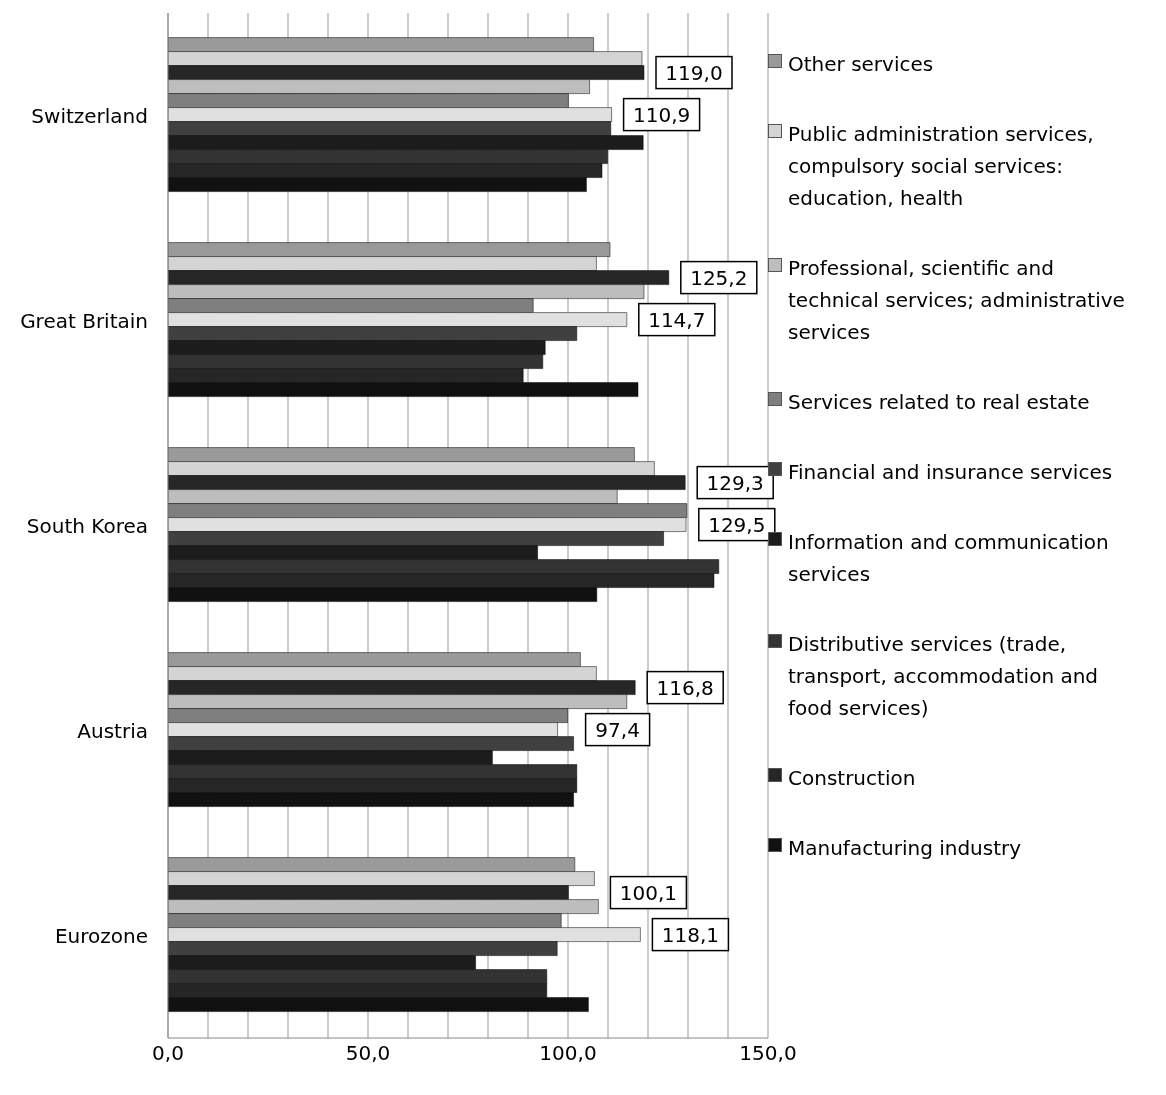  I want to click on data-label: 97,4, so click(617, 729).